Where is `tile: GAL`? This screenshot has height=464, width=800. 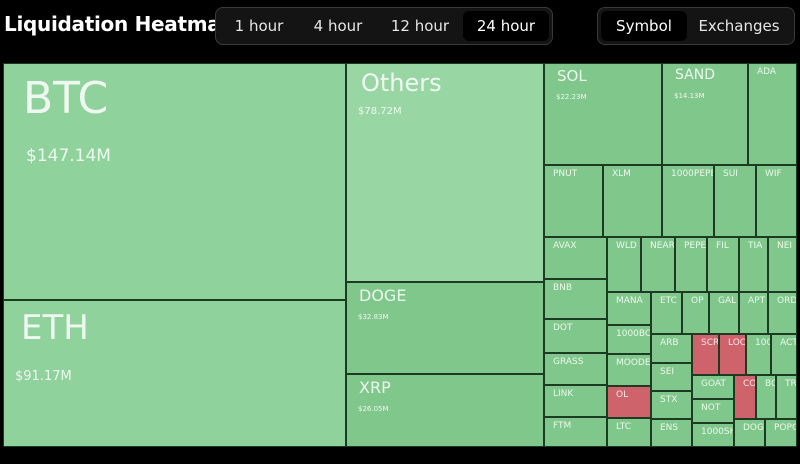 tile: GAL is located at coordinates (724, 313).